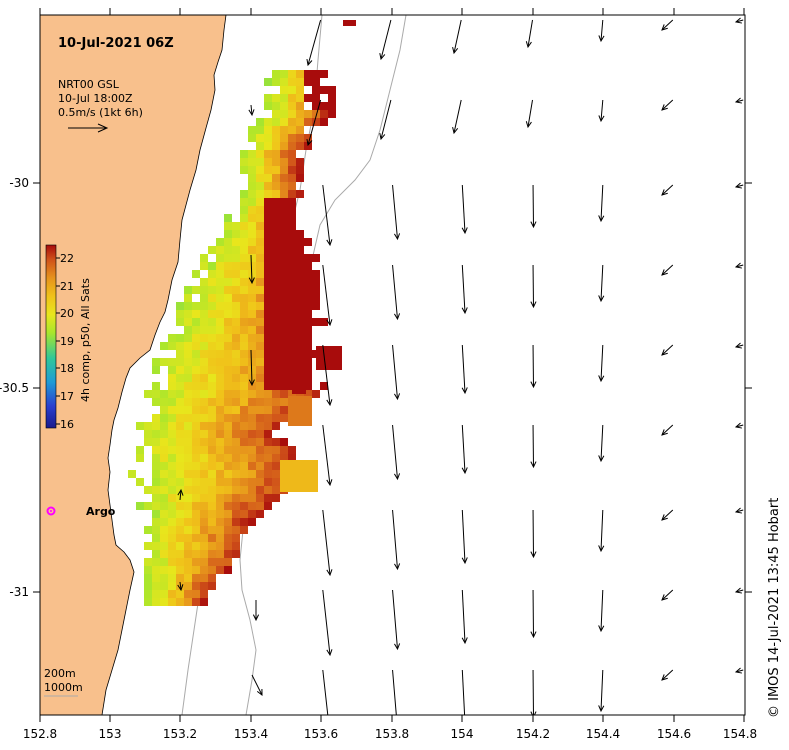 The height and width of the screenshot is (750, 789). What do you see at coordinates (67, 396) in the screenshot?
I see `colorbar-tick: 17` at bounding box center [67, 396].